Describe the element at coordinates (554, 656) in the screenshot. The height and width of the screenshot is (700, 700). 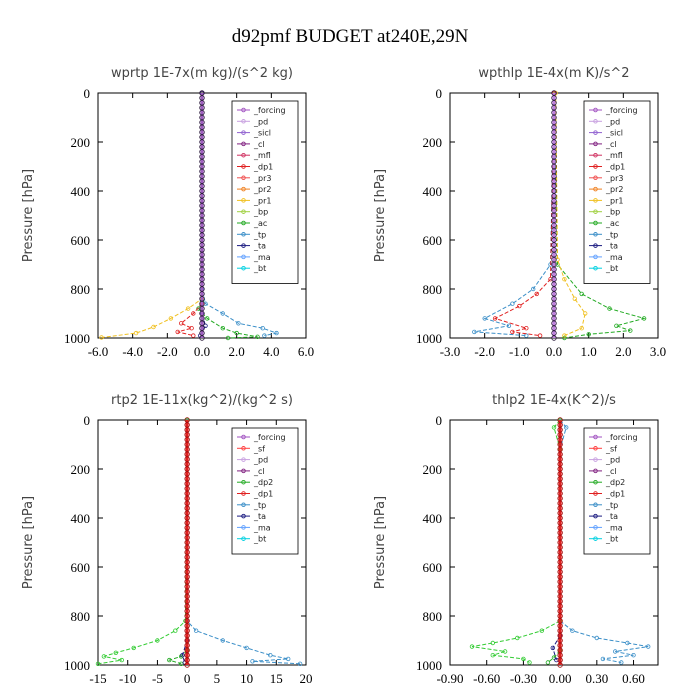
I see `series-line-dp2` at that location.